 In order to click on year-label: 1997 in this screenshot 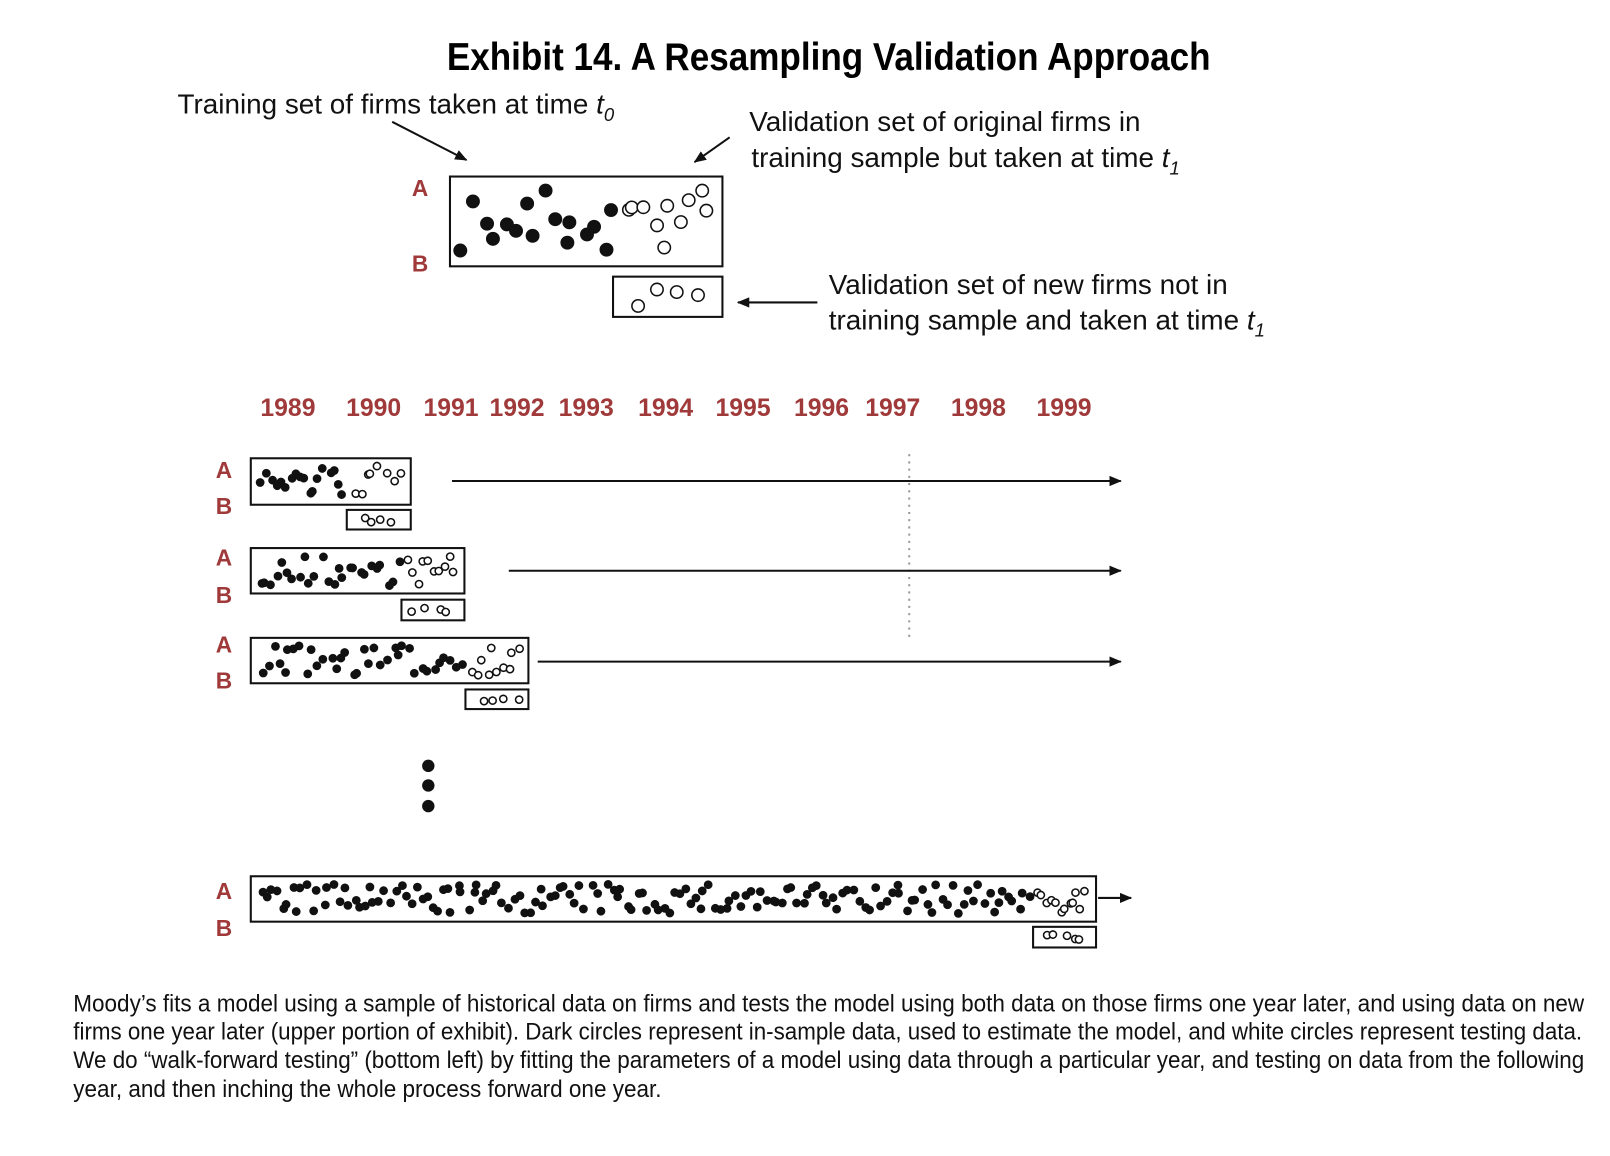, I will do `click(892, 408)`.